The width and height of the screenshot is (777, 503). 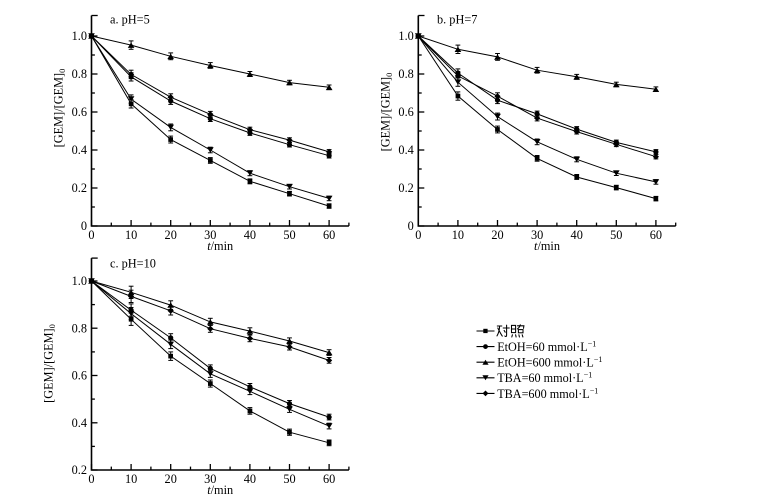 What do you see at coordinates (457, 20) in the screenshot?
I see `svg-text: b. pH=7` at bounding box center [457, 20].